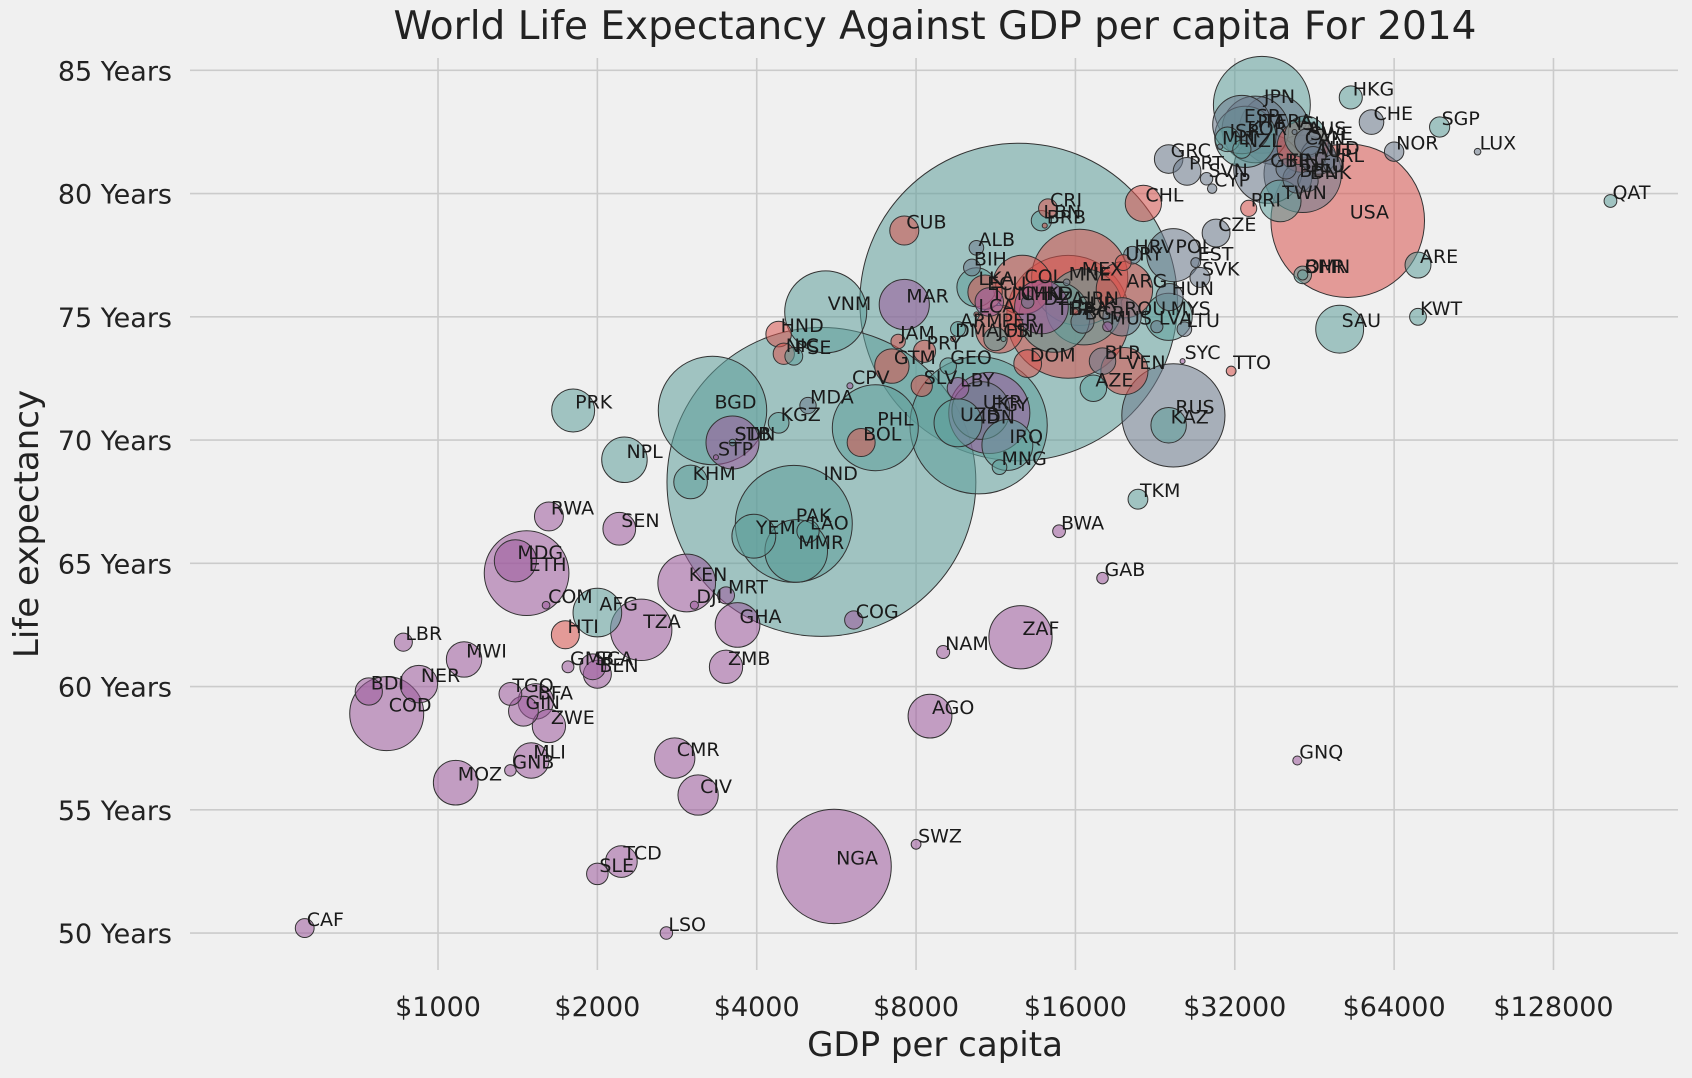 The image size is (1692, 1078). What do you see at coordinates (1107, 327) in the screenshot?
I see `bubble-mus` at bounding box center [1107, 327].